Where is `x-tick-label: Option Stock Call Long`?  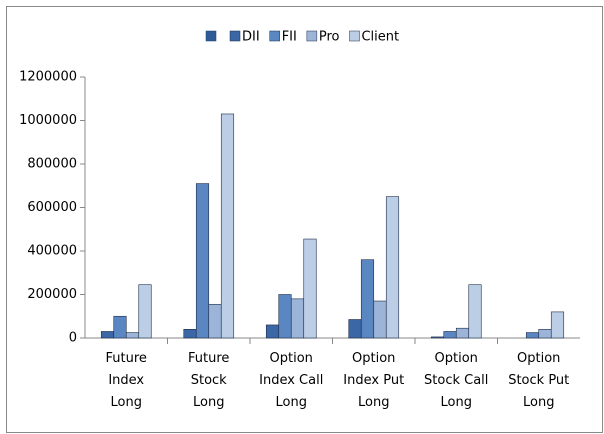 x-tick-label: Option Stock Call Long is located at coordinates (456, 380).